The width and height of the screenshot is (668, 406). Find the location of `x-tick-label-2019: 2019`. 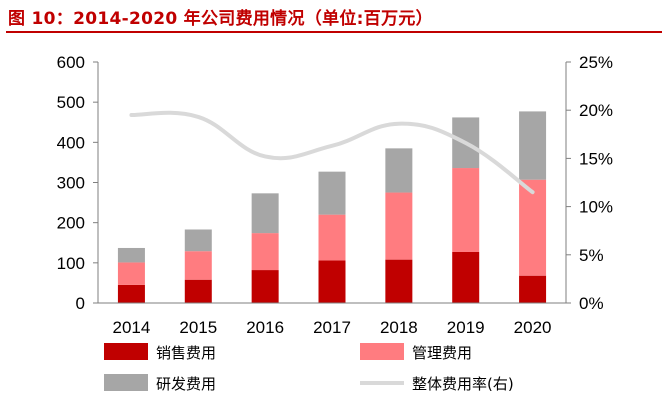

x-tick-label-2019: 2019 is located at coordinates (466, 327).